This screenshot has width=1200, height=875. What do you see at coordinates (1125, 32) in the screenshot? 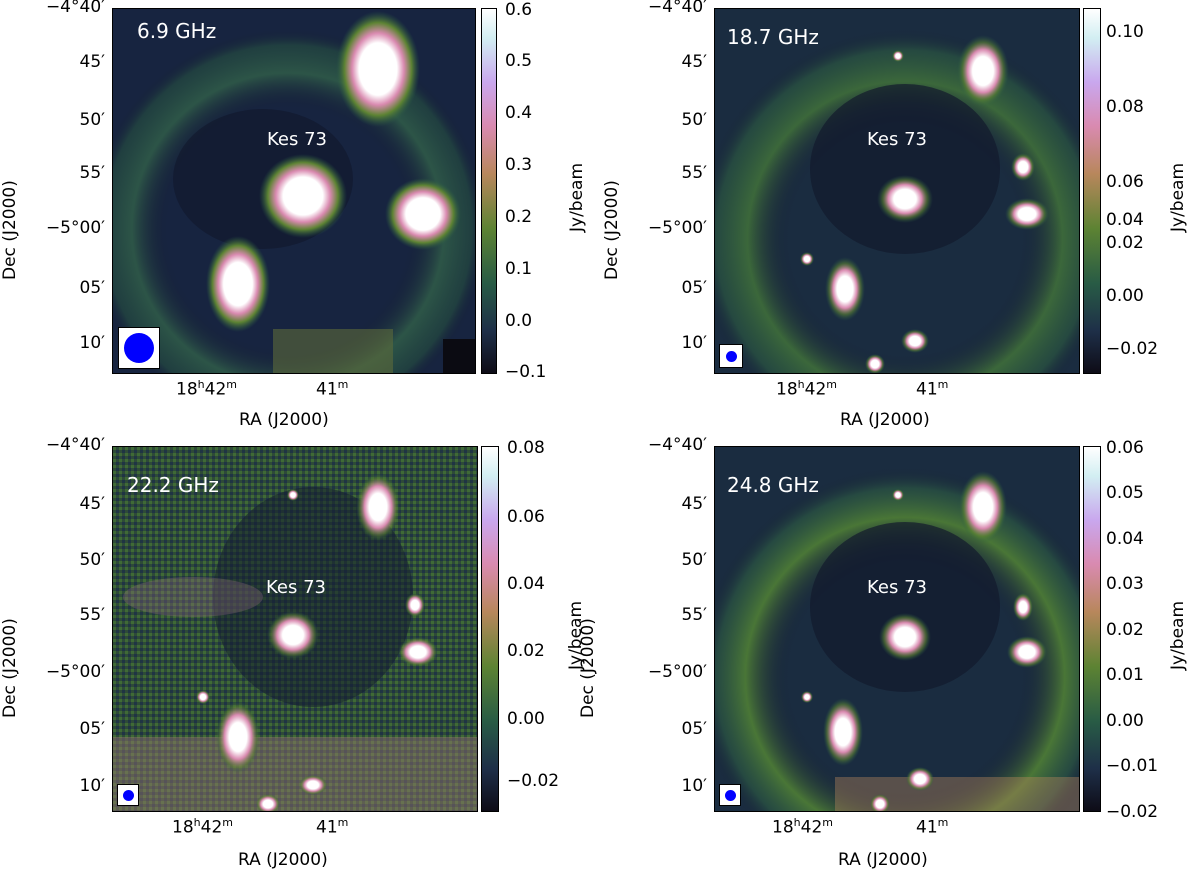
I see `cbar-tick: 0.10` at bounding box center [1125, 32].